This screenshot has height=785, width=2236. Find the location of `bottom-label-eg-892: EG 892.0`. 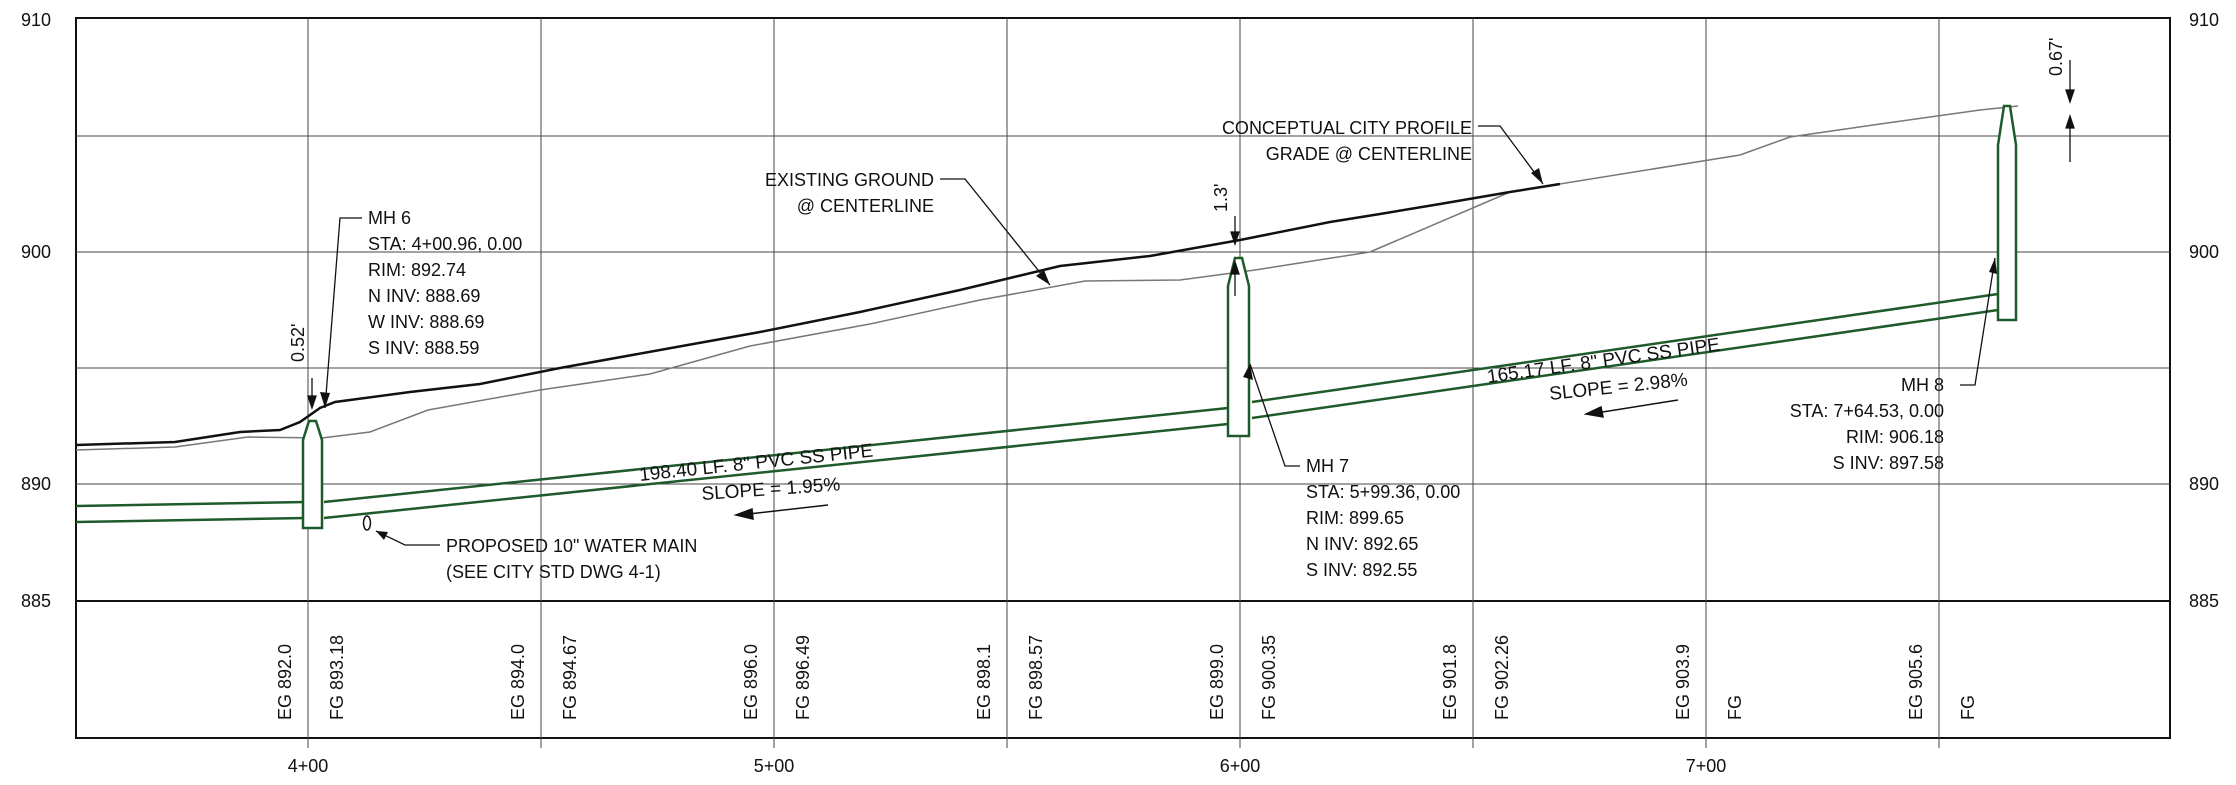

bottom-label-eg-892: EG 892.0 is located at coordinates (285, 682).